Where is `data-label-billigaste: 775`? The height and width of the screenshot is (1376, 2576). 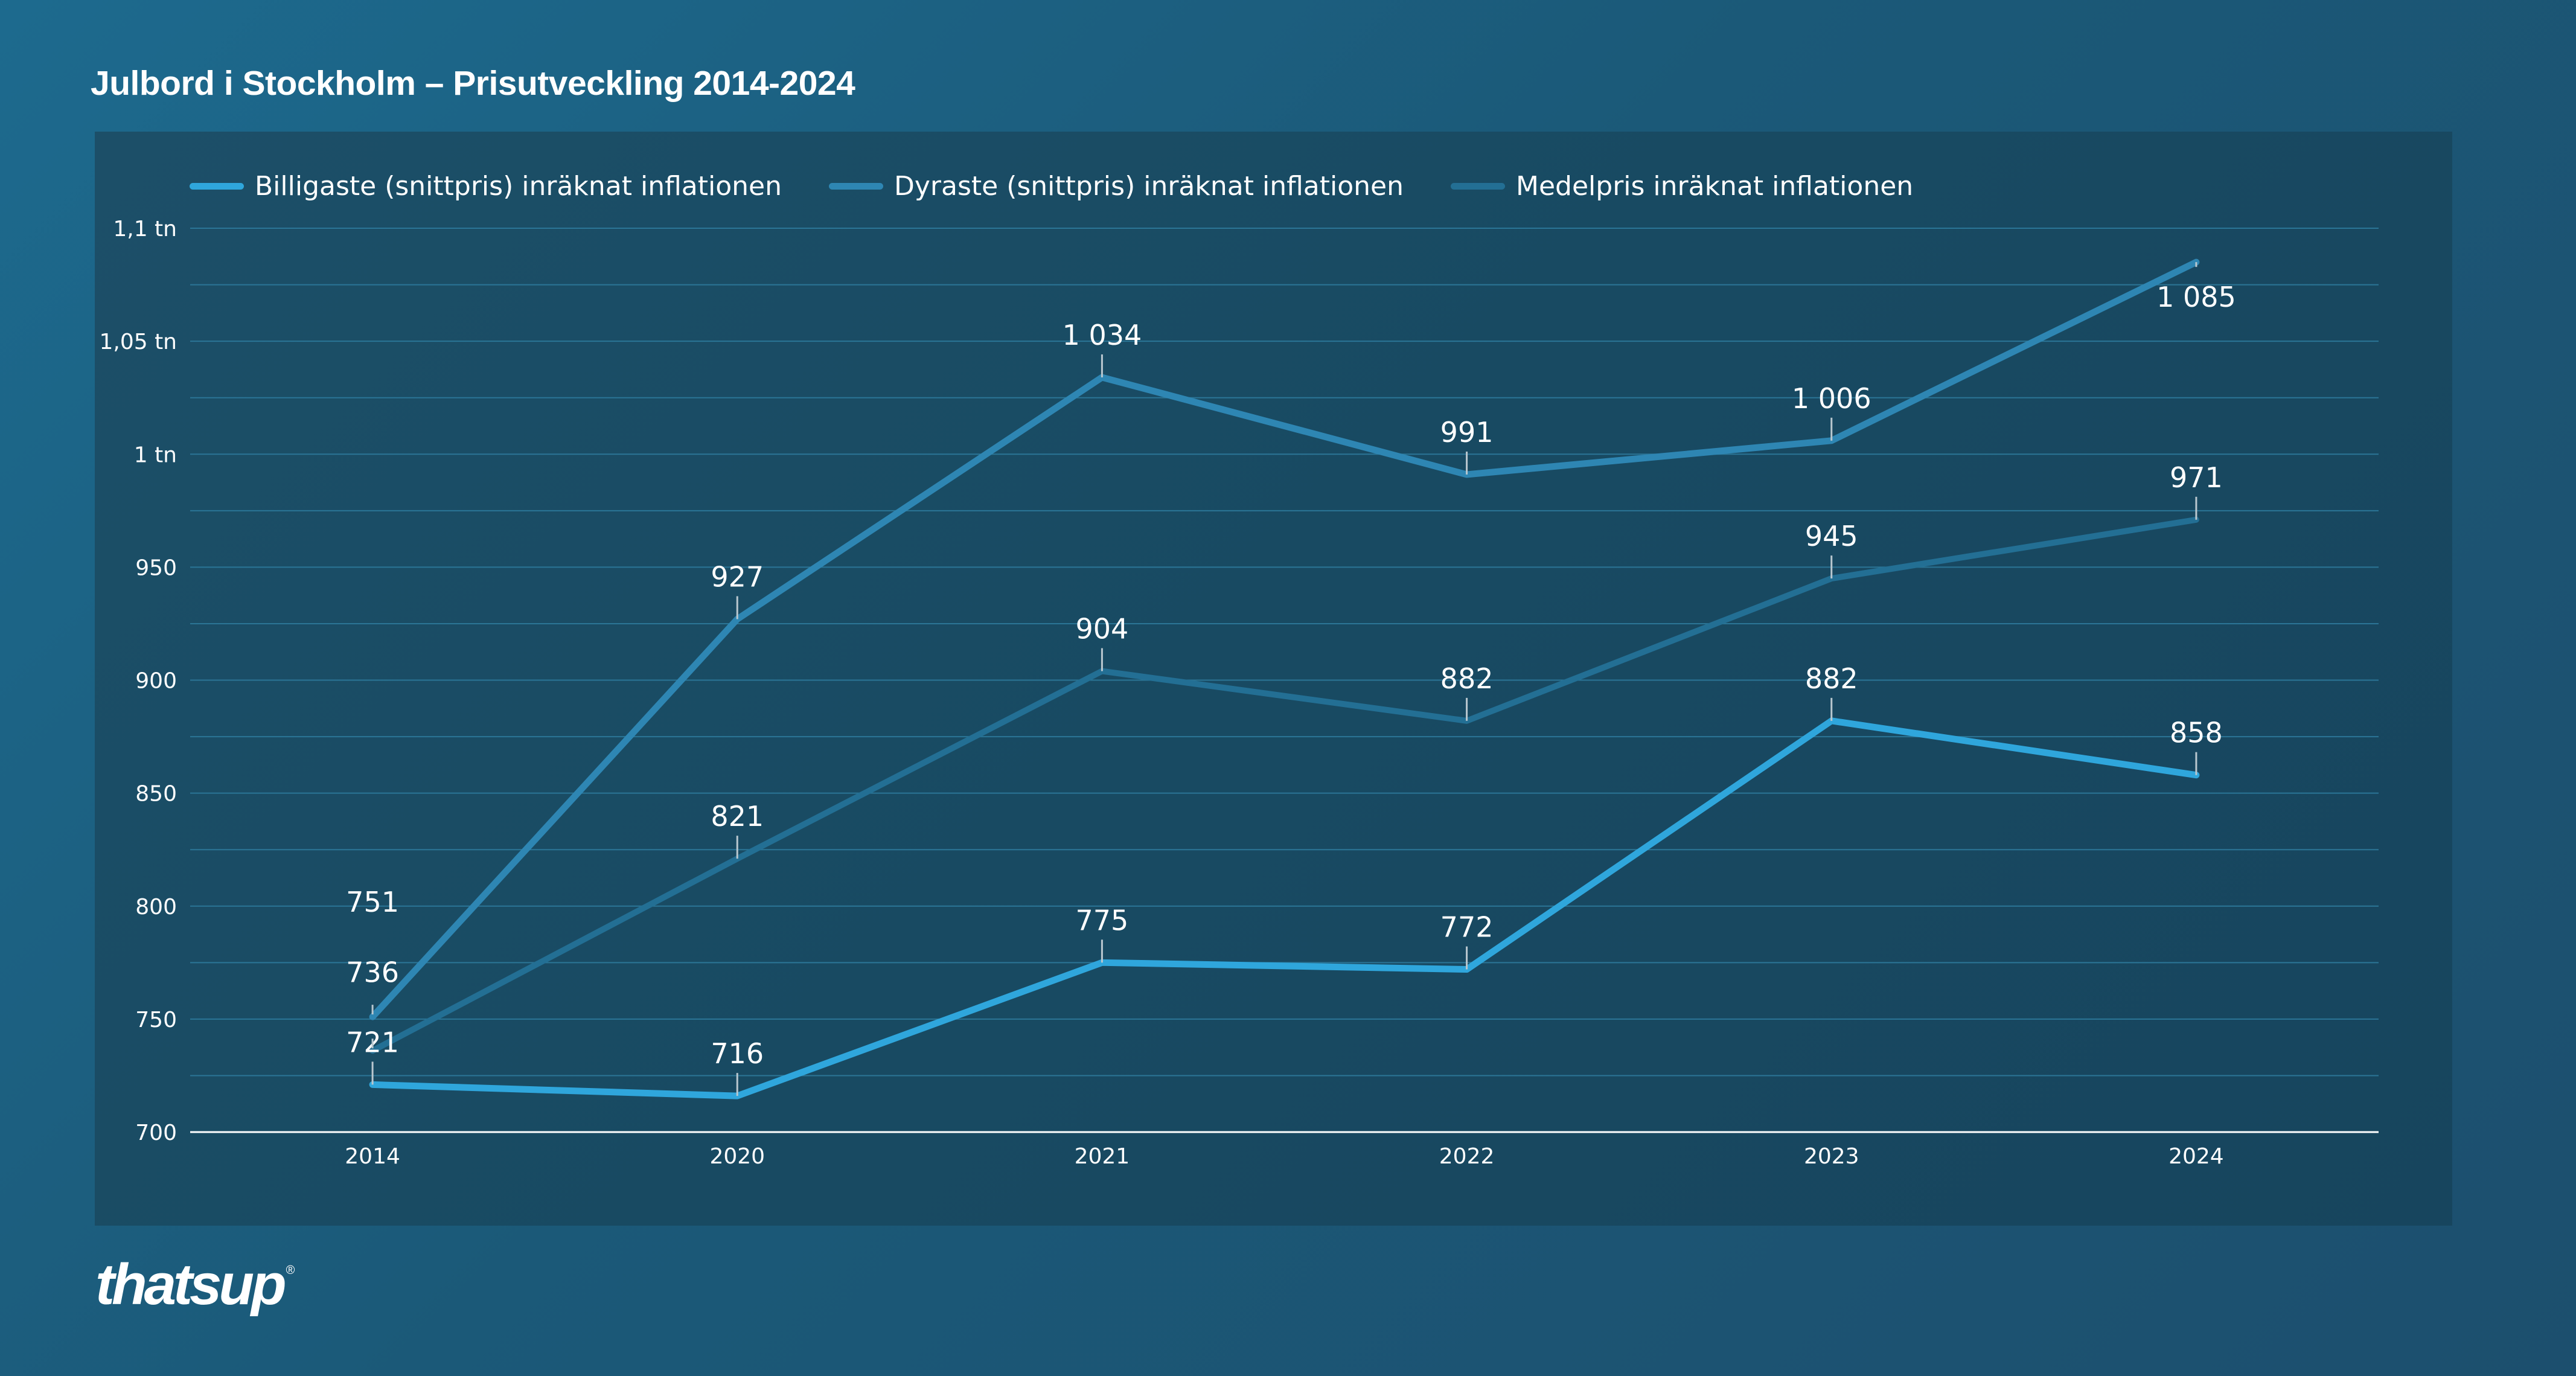 data-label-billigaste: 775 is located at coordinates (1103, 920).